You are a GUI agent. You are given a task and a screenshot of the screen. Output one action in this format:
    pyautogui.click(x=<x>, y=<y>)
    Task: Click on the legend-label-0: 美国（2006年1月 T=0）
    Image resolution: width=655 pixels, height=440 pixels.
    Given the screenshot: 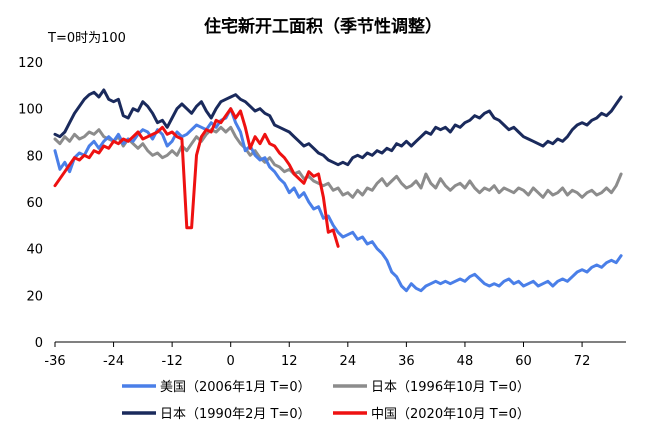 What is the action you would take?
    pyautogui.click(x=235, y=387)
    